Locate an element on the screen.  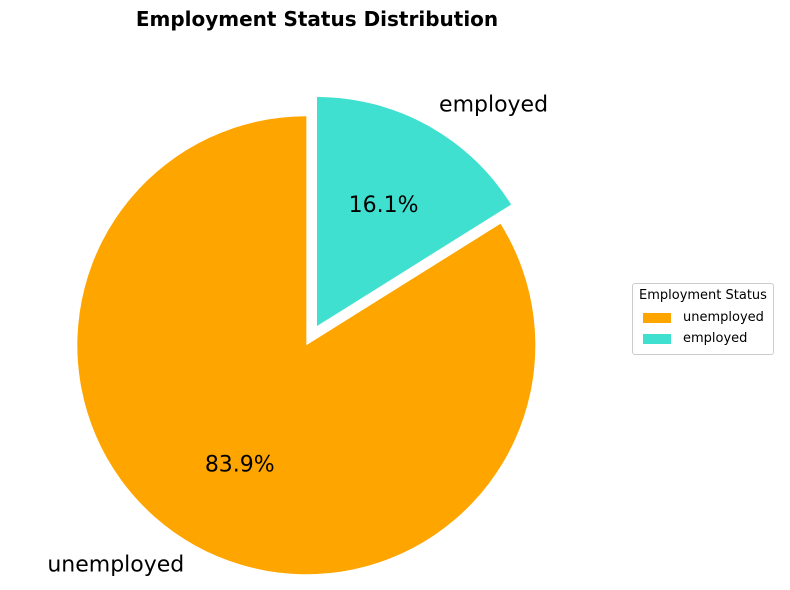
slice-label-employed: employed is located at coordinates (493, 105).